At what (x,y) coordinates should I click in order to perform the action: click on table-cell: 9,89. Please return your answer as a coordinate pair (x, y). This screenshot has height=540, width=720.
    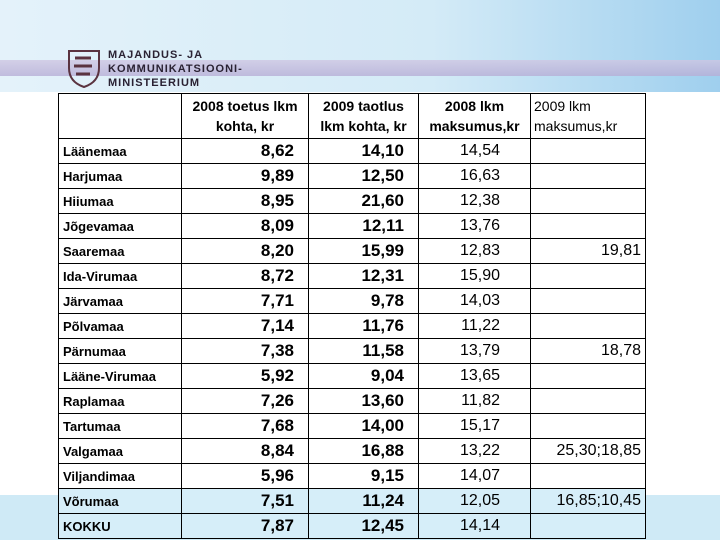
    Looking at the image, I should click on (245, 176).